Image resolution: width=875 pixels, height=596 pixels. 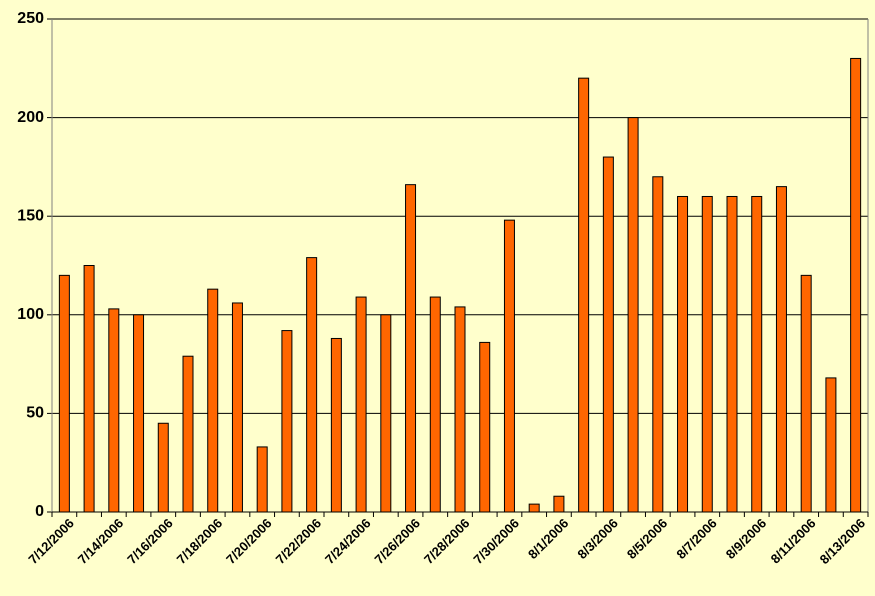 I want to click on y-tick-label: 200, so click(x=30, y=117).